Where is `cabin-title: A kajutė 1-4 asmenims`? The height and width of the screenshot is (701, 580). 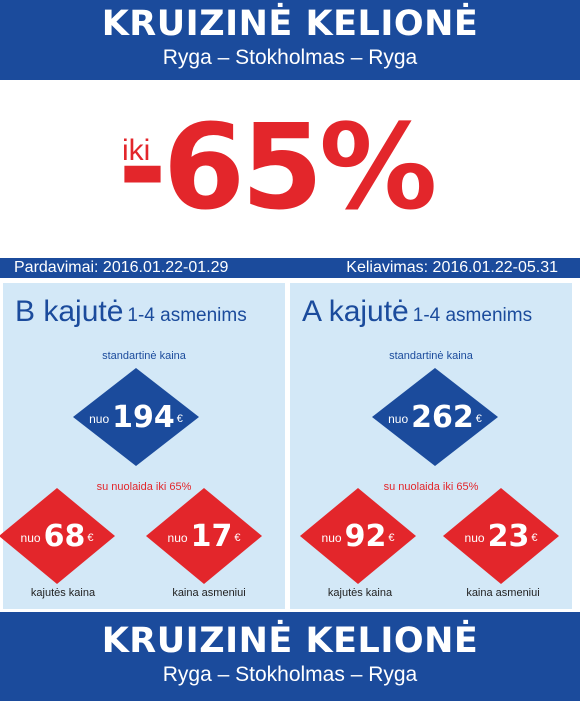 cabin-title: A kajutė 1-4 asmenims is located at coordinates (417, 312).